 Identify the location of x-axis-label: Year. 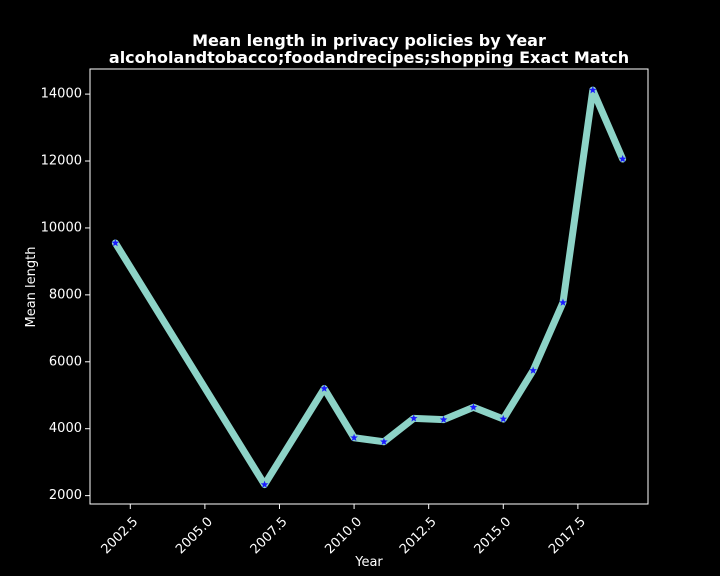
(368, 562).